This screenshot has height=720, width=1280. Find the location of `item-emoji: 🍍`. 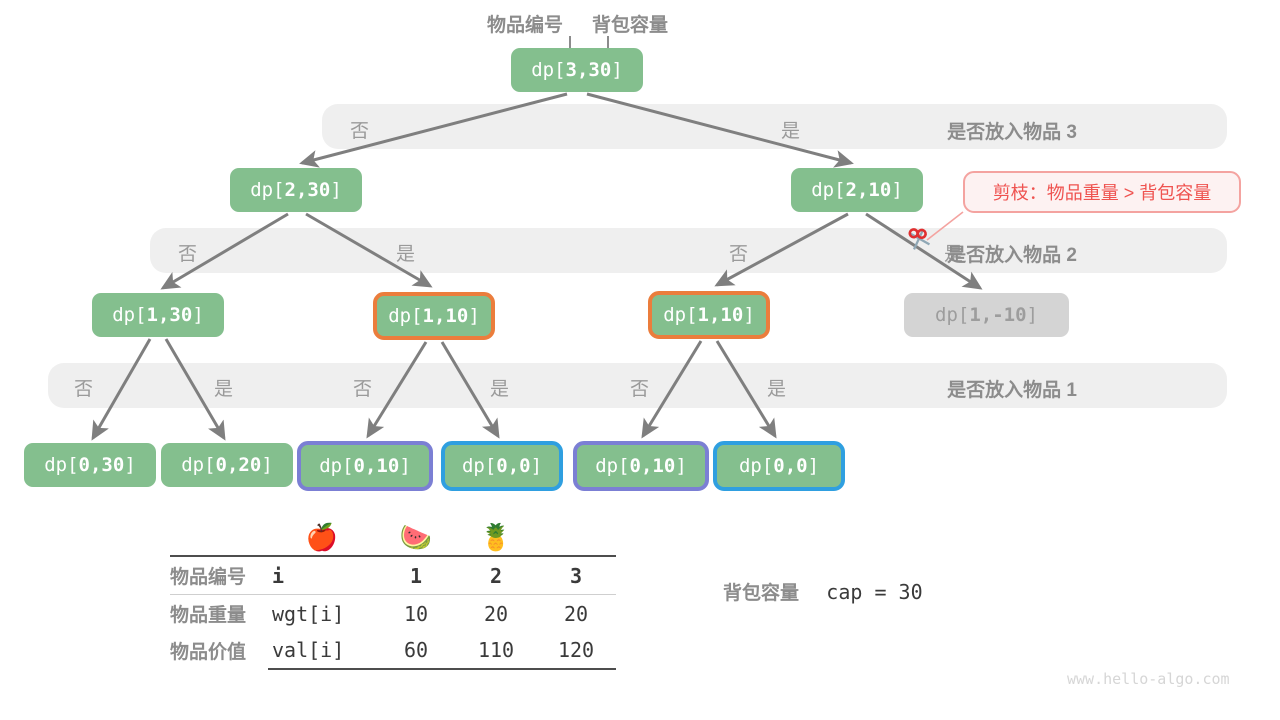

item-emoji: 🍍 is located at coordinates (496, 538).